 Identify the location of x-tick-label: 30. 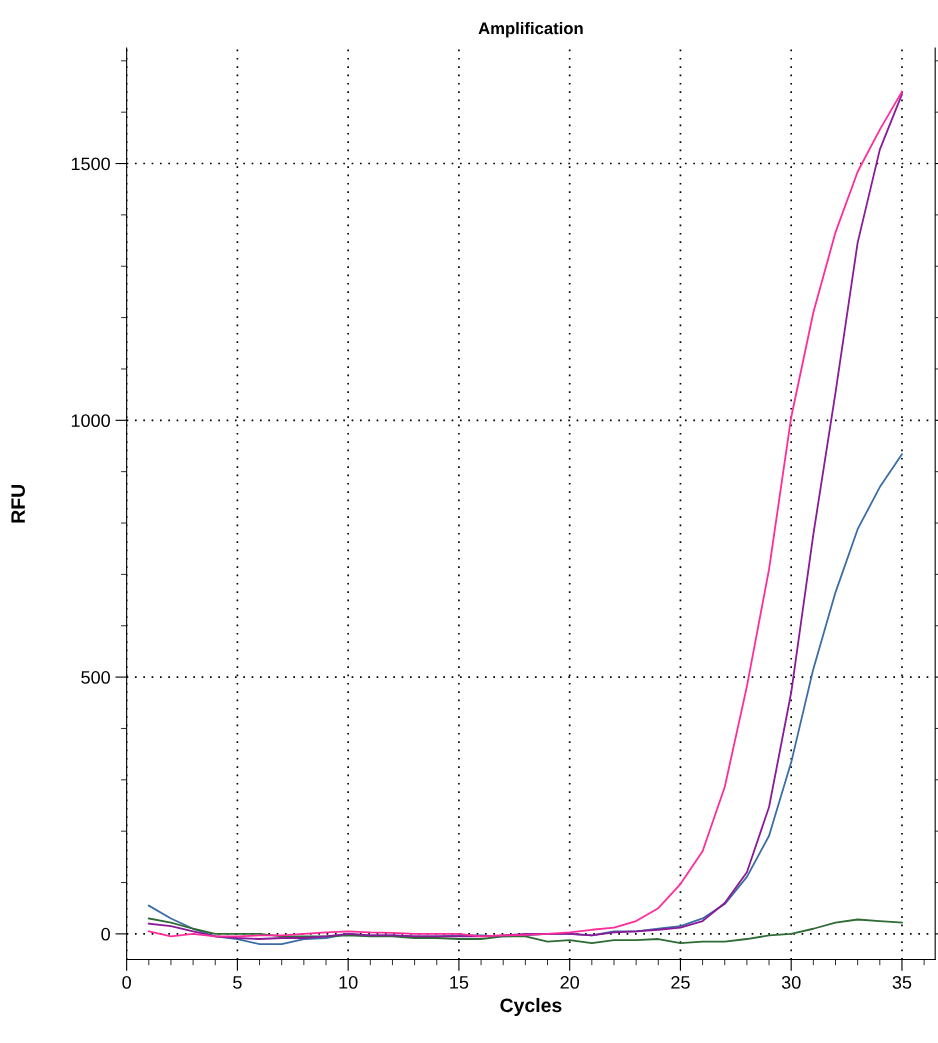
(791, 982).